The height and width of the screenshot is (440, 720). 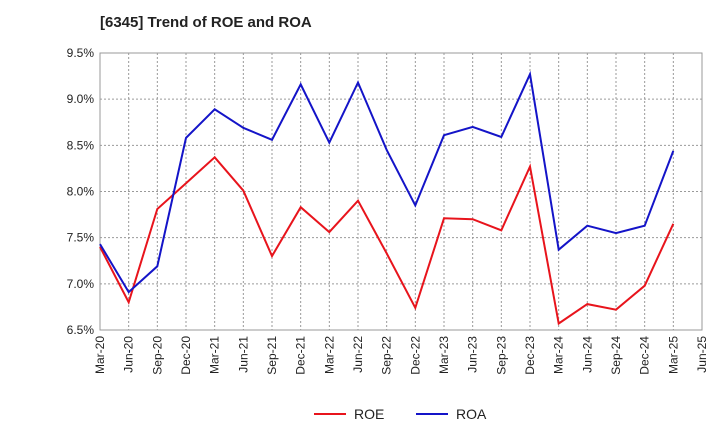 What do you see at coordinates (702, 354) in the screenshot?
I see `x-tick-label: Jun-25` at bounding box center [702, 354].